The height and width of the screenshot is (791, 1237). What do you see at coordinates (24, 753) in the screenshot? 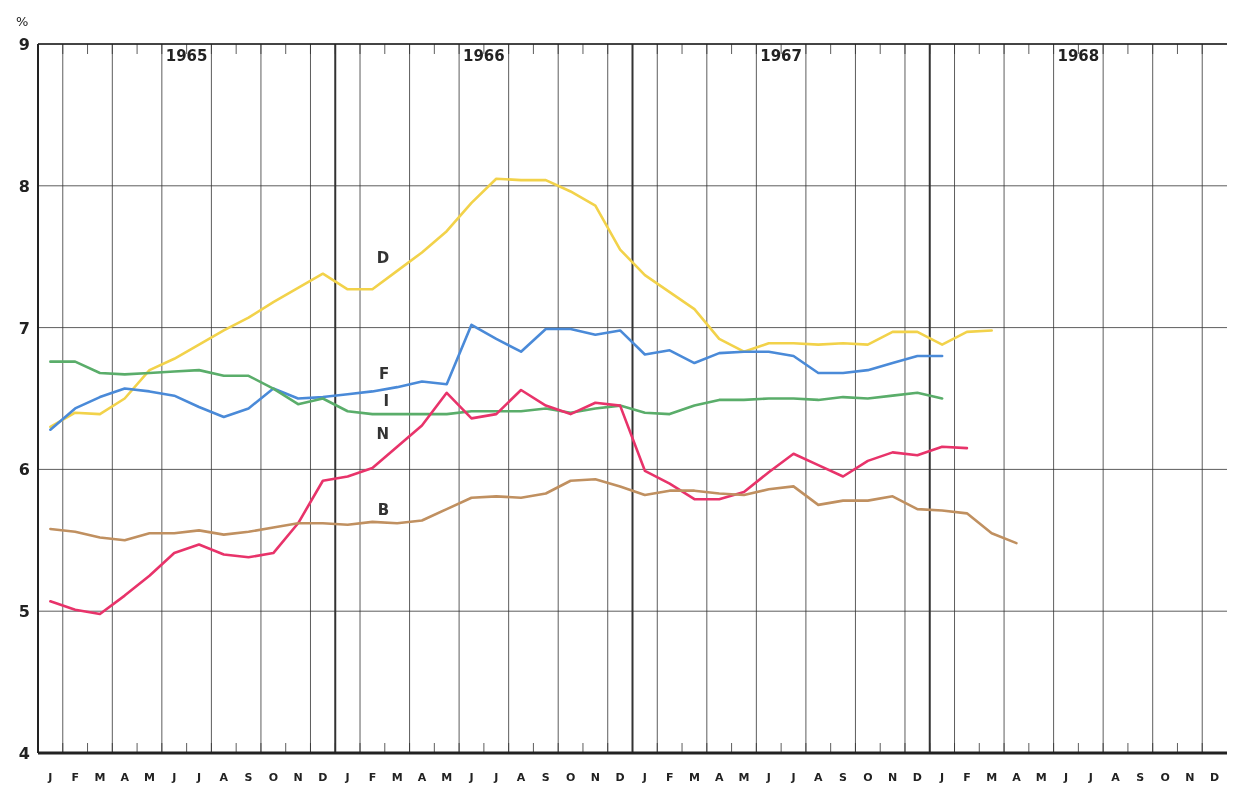
I see `y-tick-label: 4` at bounding box center [24, 753].